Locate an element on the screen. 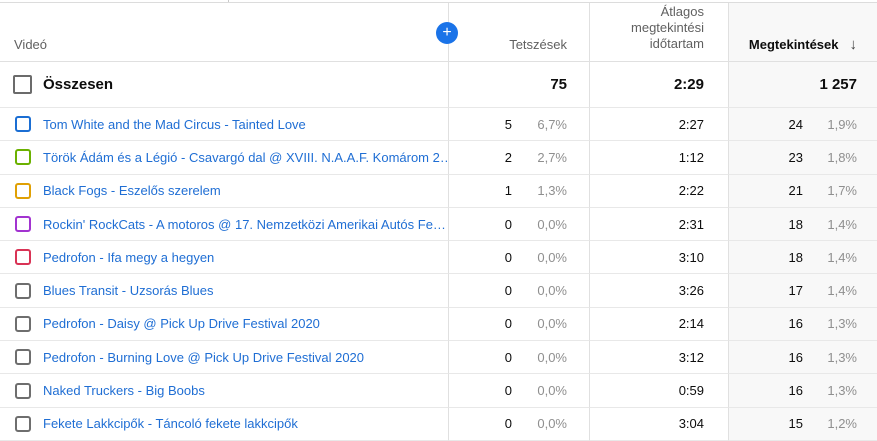 This screenshot has height=441, width=877. avg-duration-value: 0:59 is located at coordinates (691, 391).